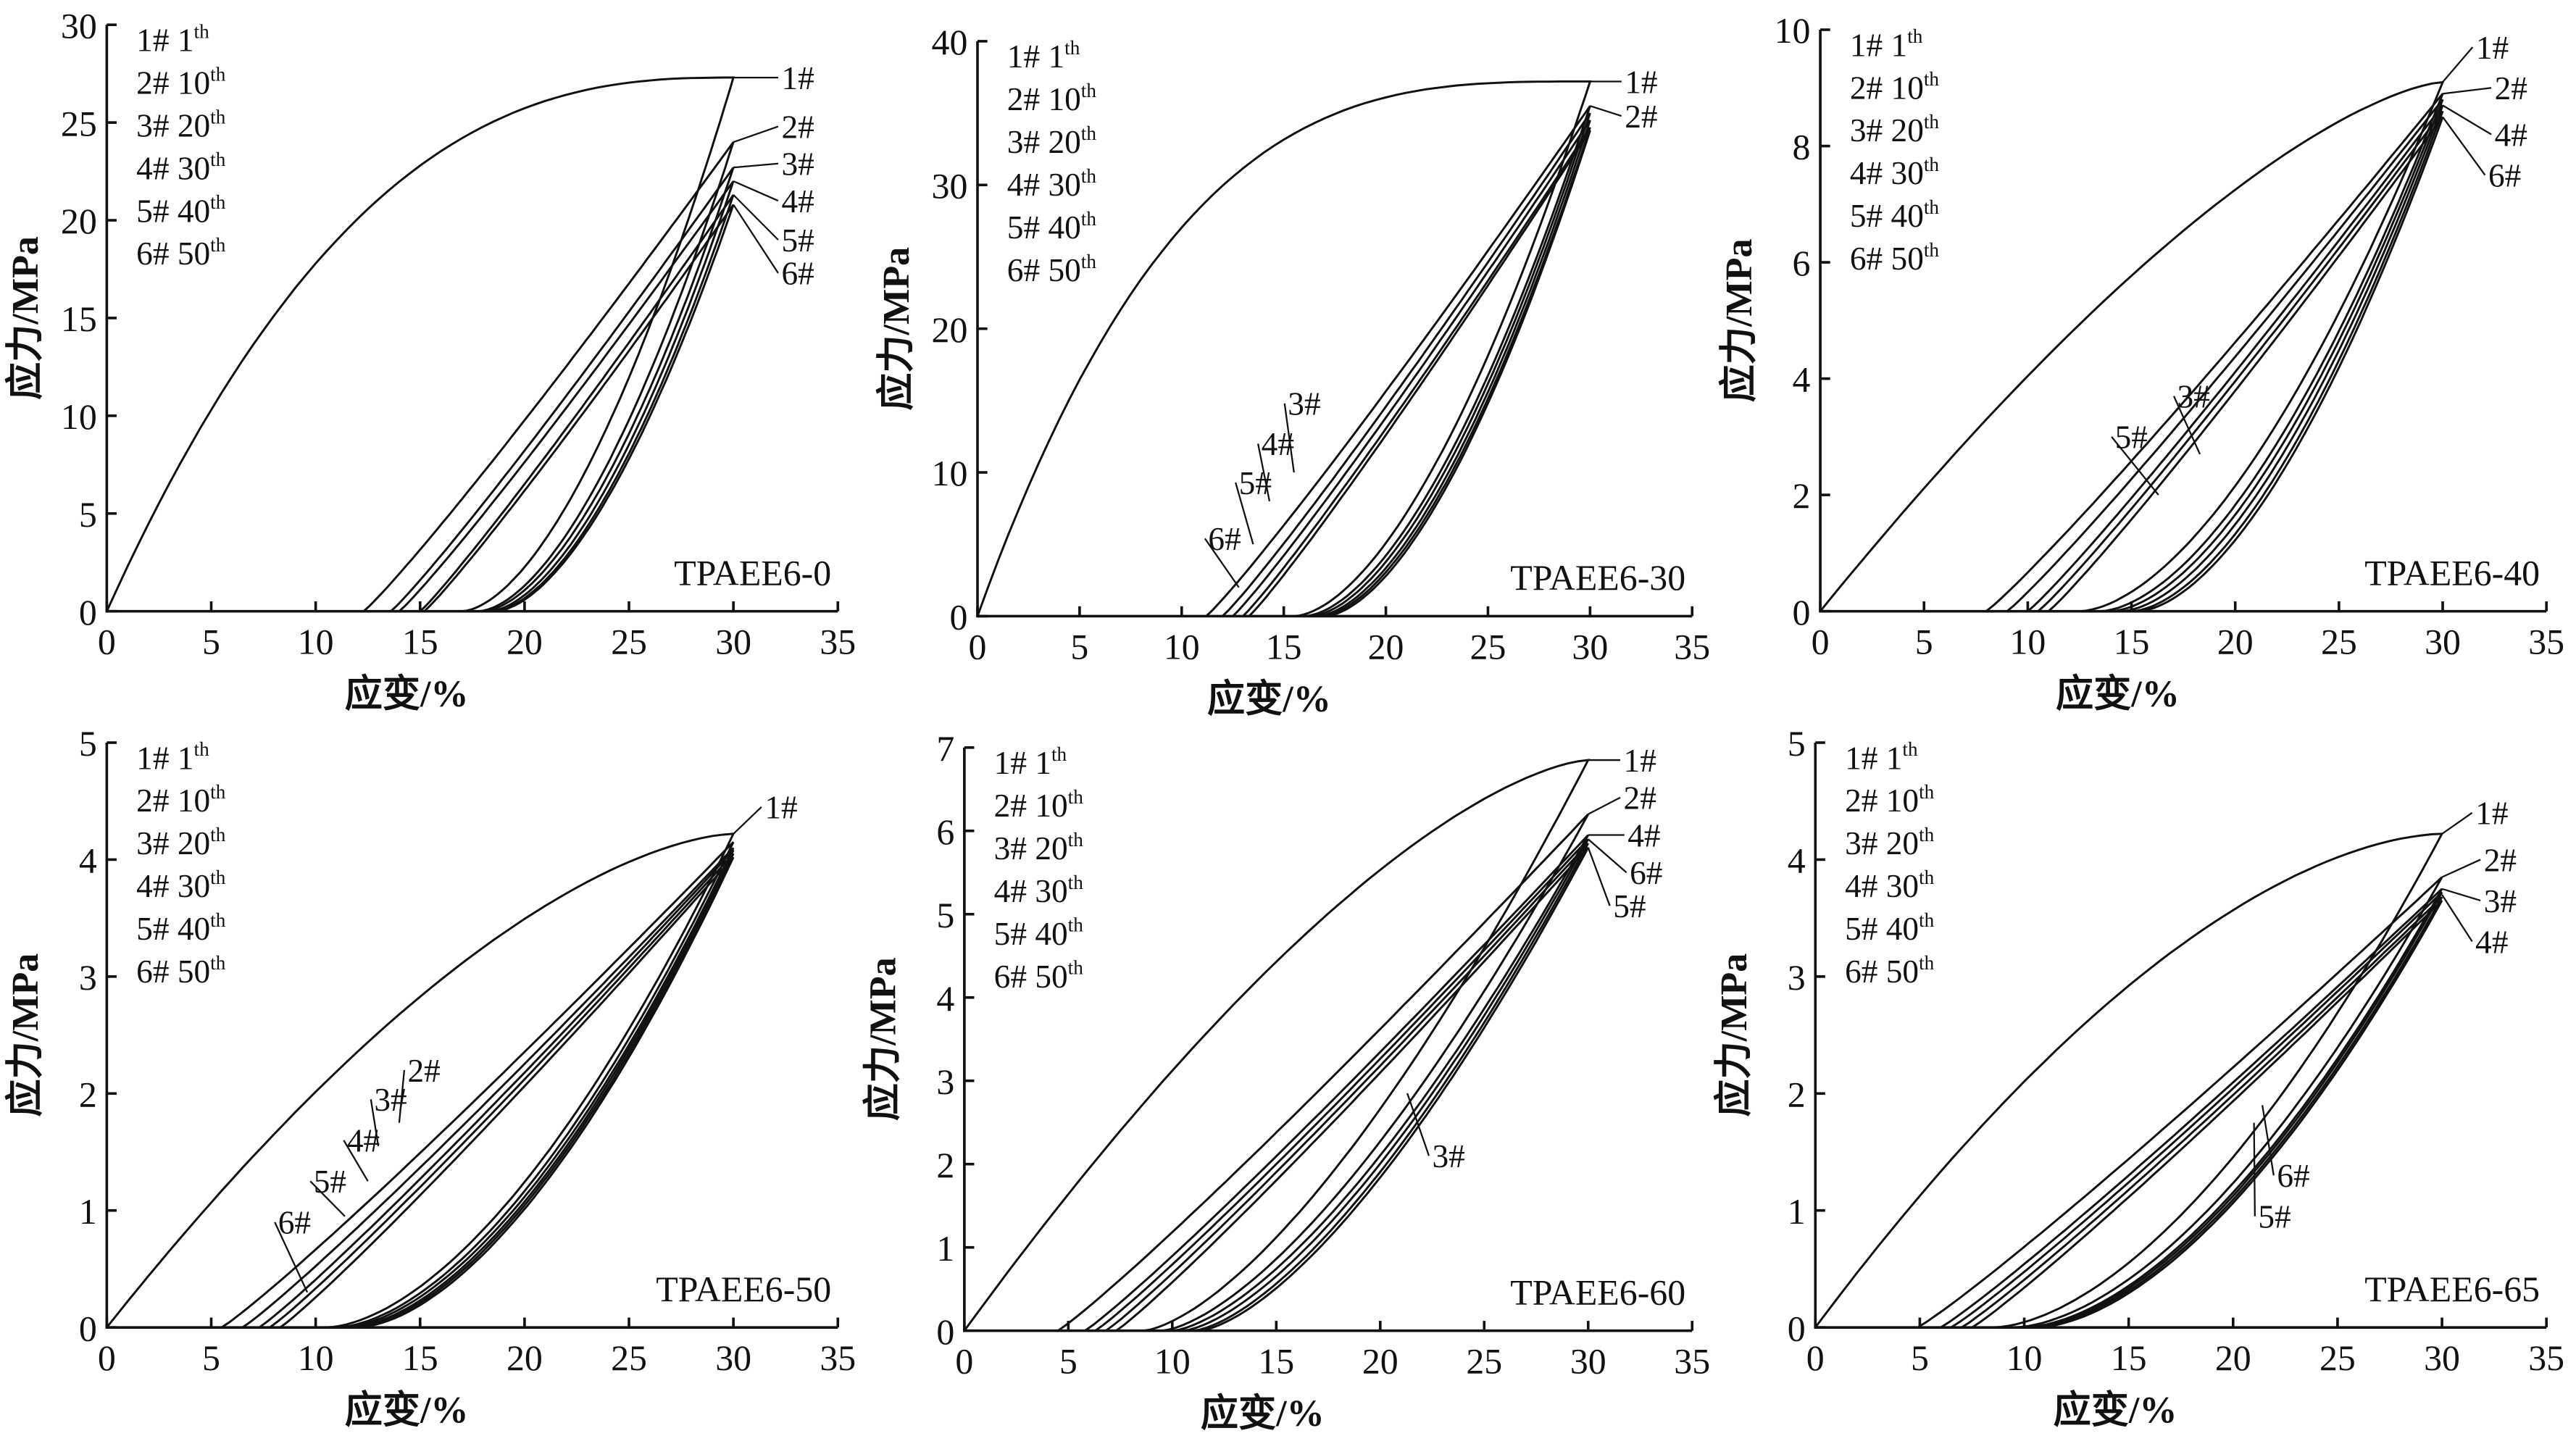 This screenshot has height=1436, width=2576. I want to click on panel-title: TPAEE6-30, so click(1597, 578).